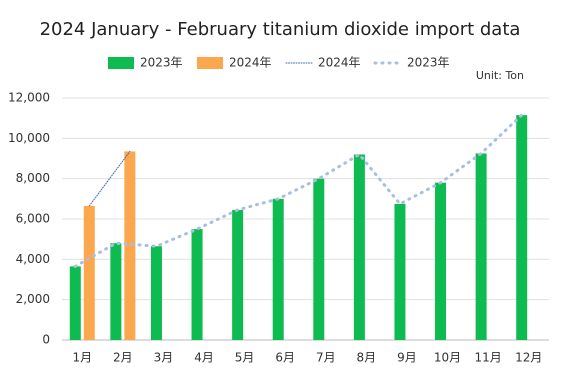  What do you see at coordinates (528, 358) in the screenshot?
I see `x-tick-label: 12月` at bounding box center [528, 358].